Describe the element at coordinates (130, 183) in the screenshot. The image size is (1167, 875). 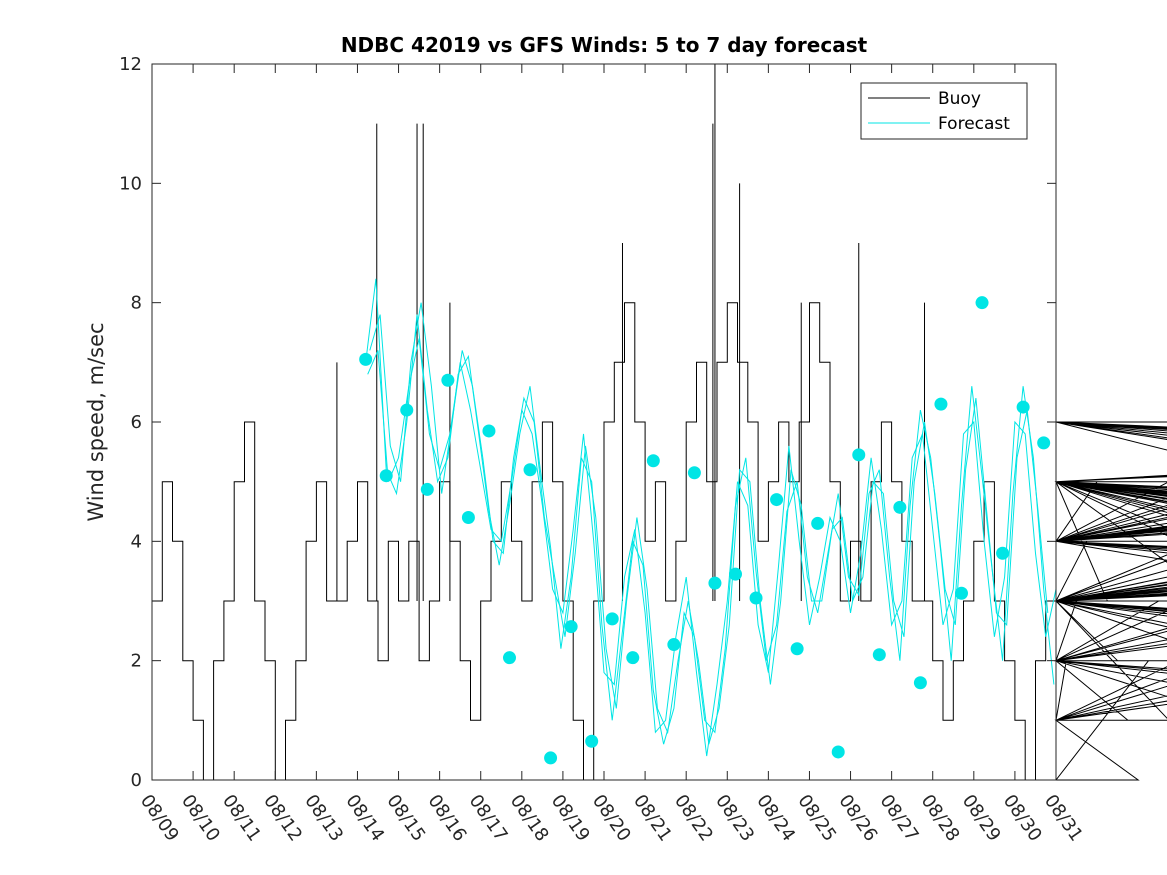
I see `y-tick-label: 10` at that location.